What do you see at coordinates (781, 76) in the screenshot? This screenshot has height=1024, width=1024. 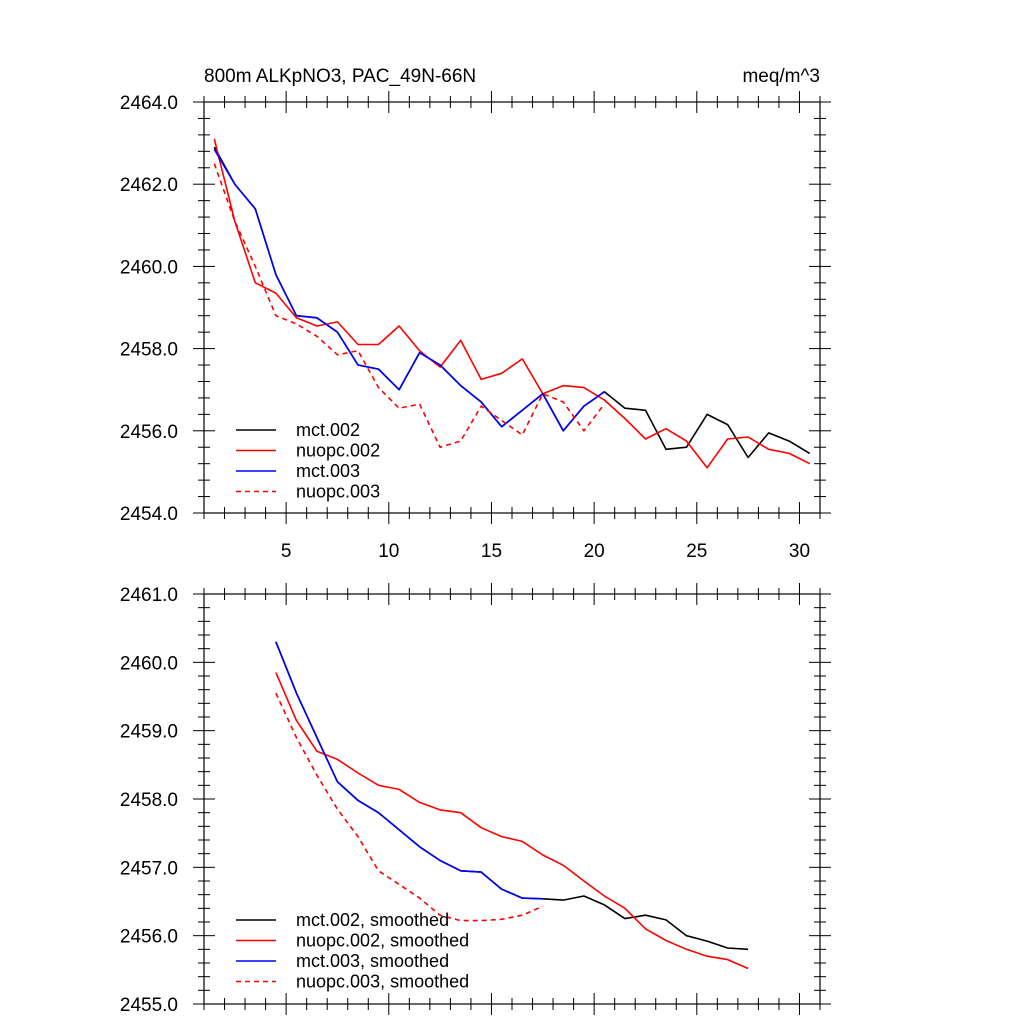 I see `units-label: meq/m^3` at bounding box center [781, 76].